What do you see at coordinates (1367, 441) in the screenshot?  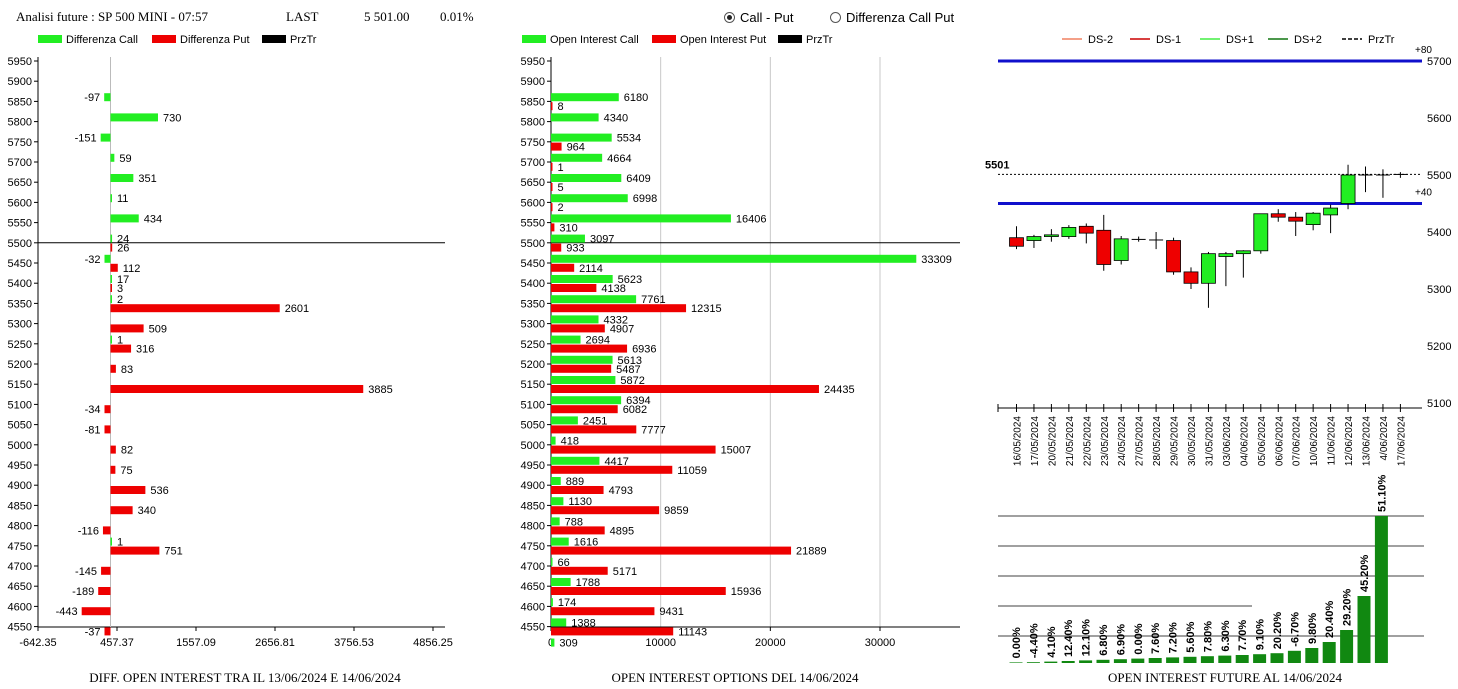 I see `x-tick-label: 13/06/2024` at bounding box center [1367, 441].